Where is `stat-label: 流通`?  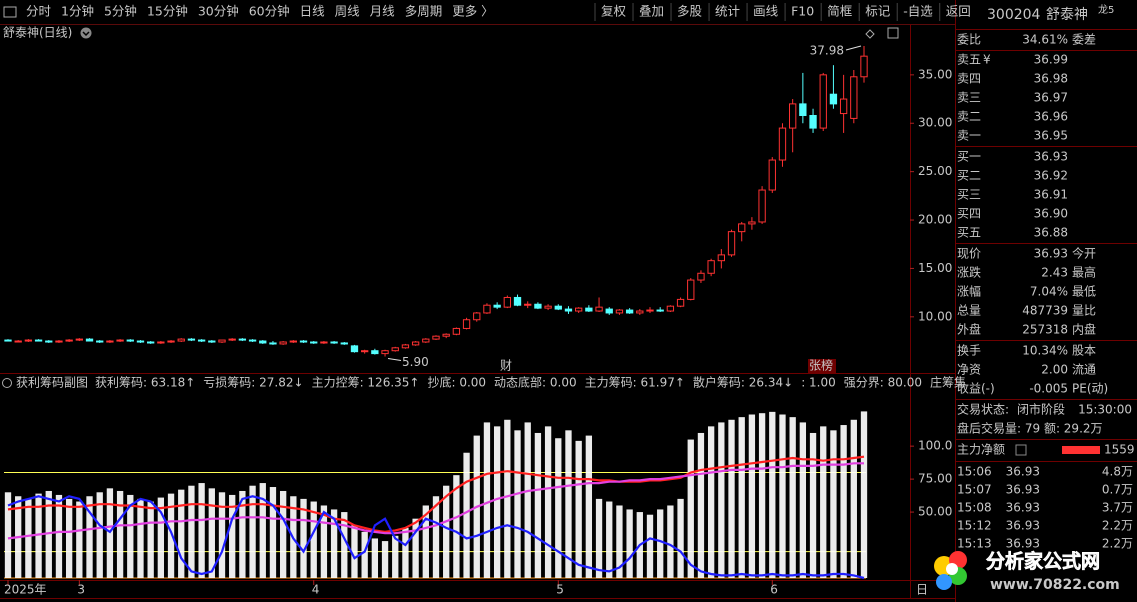
stat-label: 流通 is located at coordinates (1084, 370).